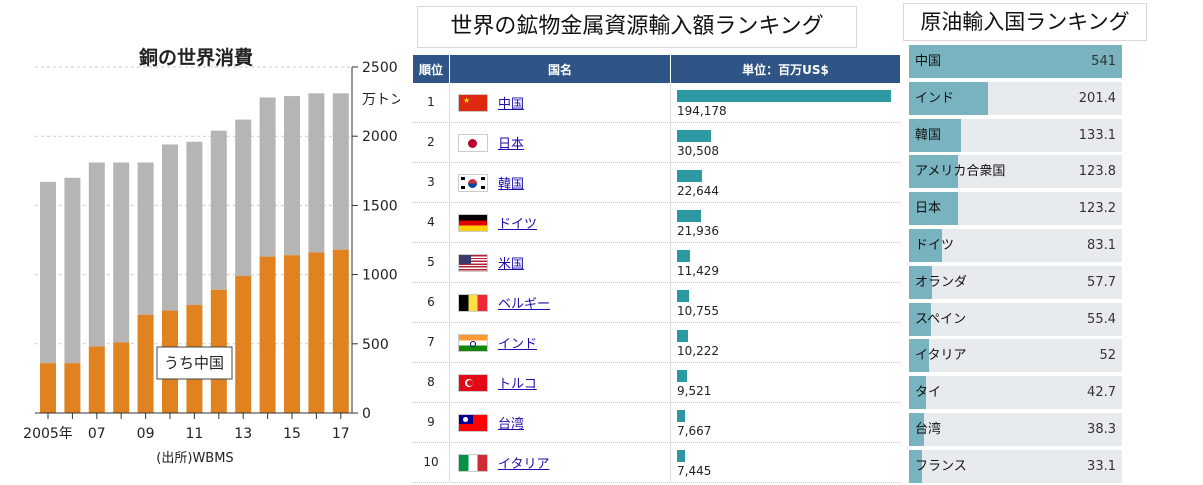  What do you see at coordinates (292, 434) in the screenshot?
I see `x-tick-label: 15` at bounding box center [292, 434].